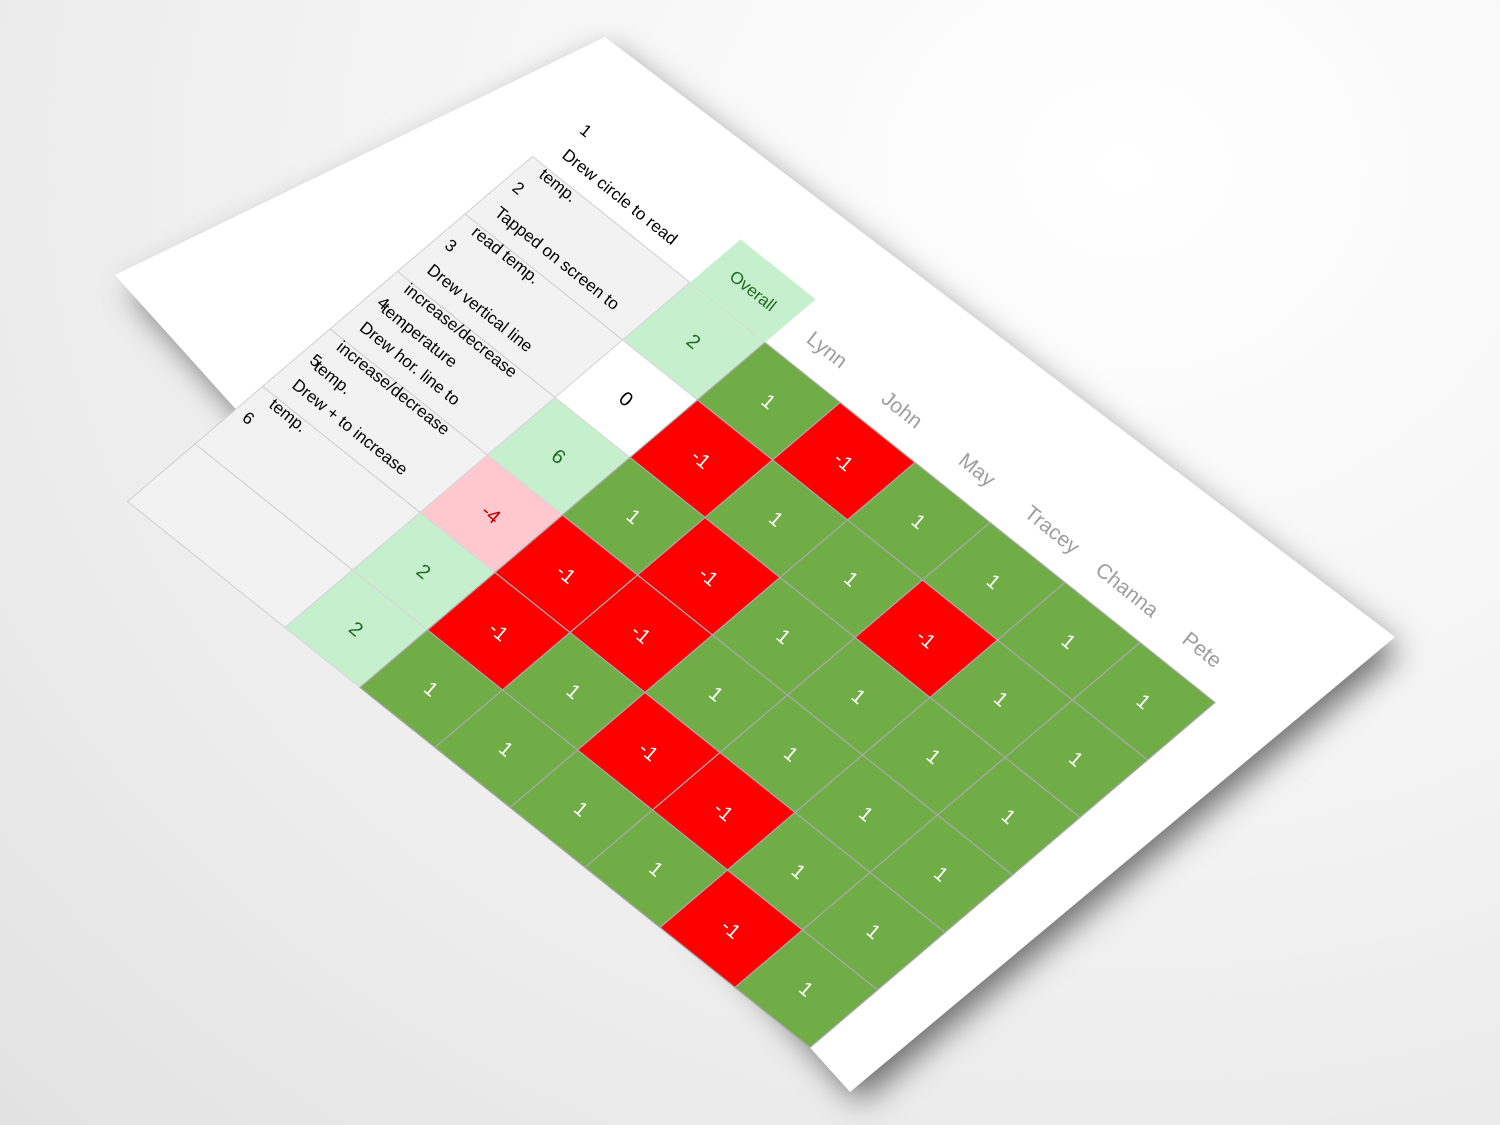 The height and width of the screenshot is (1125, 1500). What do you see at coordinates (806, 989) in the screenshot?
I see `heatmap-cell` at bounding box center [806, 989].